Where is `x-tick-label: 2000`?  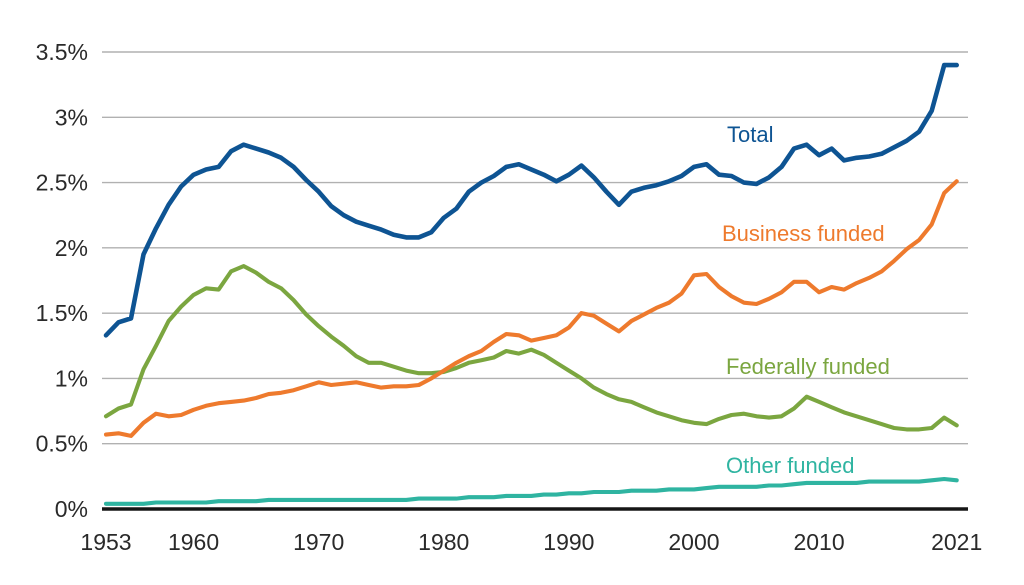 x-tick-label: 2000 is located at coordinates (693, 542).